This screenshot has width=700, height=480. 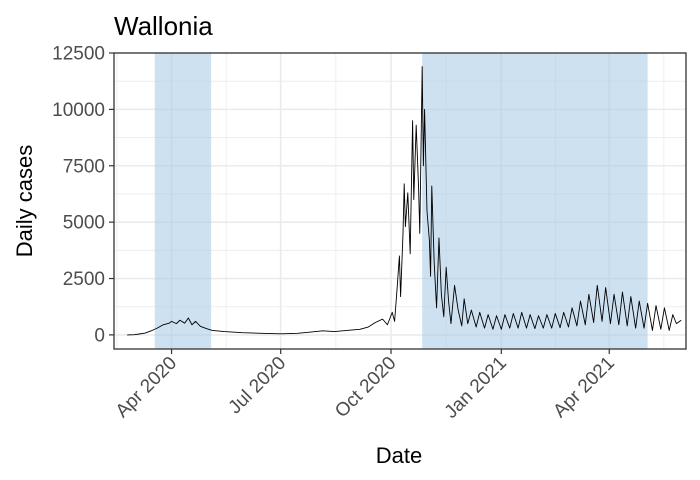 I want to click on y-tick-label: 5000, so click(x=84, y=223).